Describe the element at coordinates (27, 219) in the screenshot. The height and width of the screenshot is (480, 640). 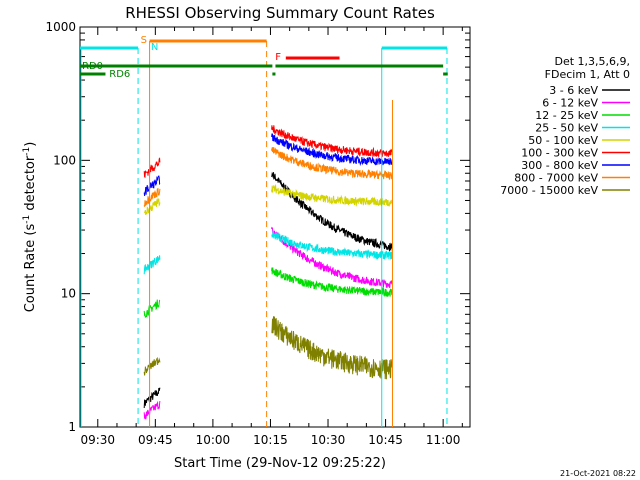
I see `y-axis-label-sup: -1` at that location.